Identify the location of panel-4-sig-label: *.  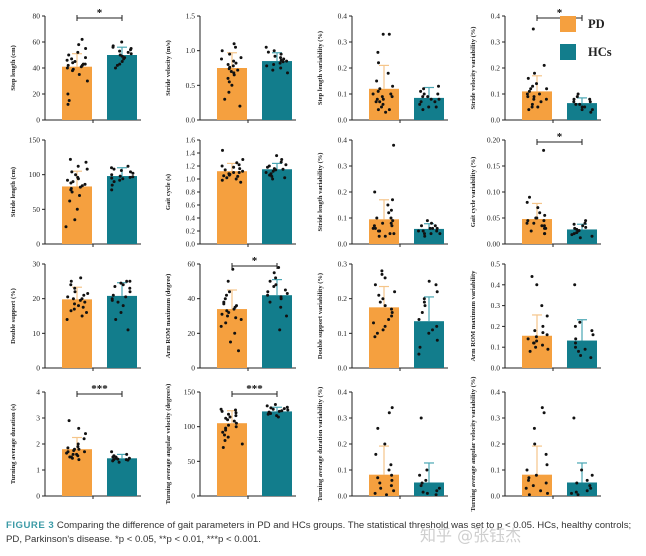
(560, 13).